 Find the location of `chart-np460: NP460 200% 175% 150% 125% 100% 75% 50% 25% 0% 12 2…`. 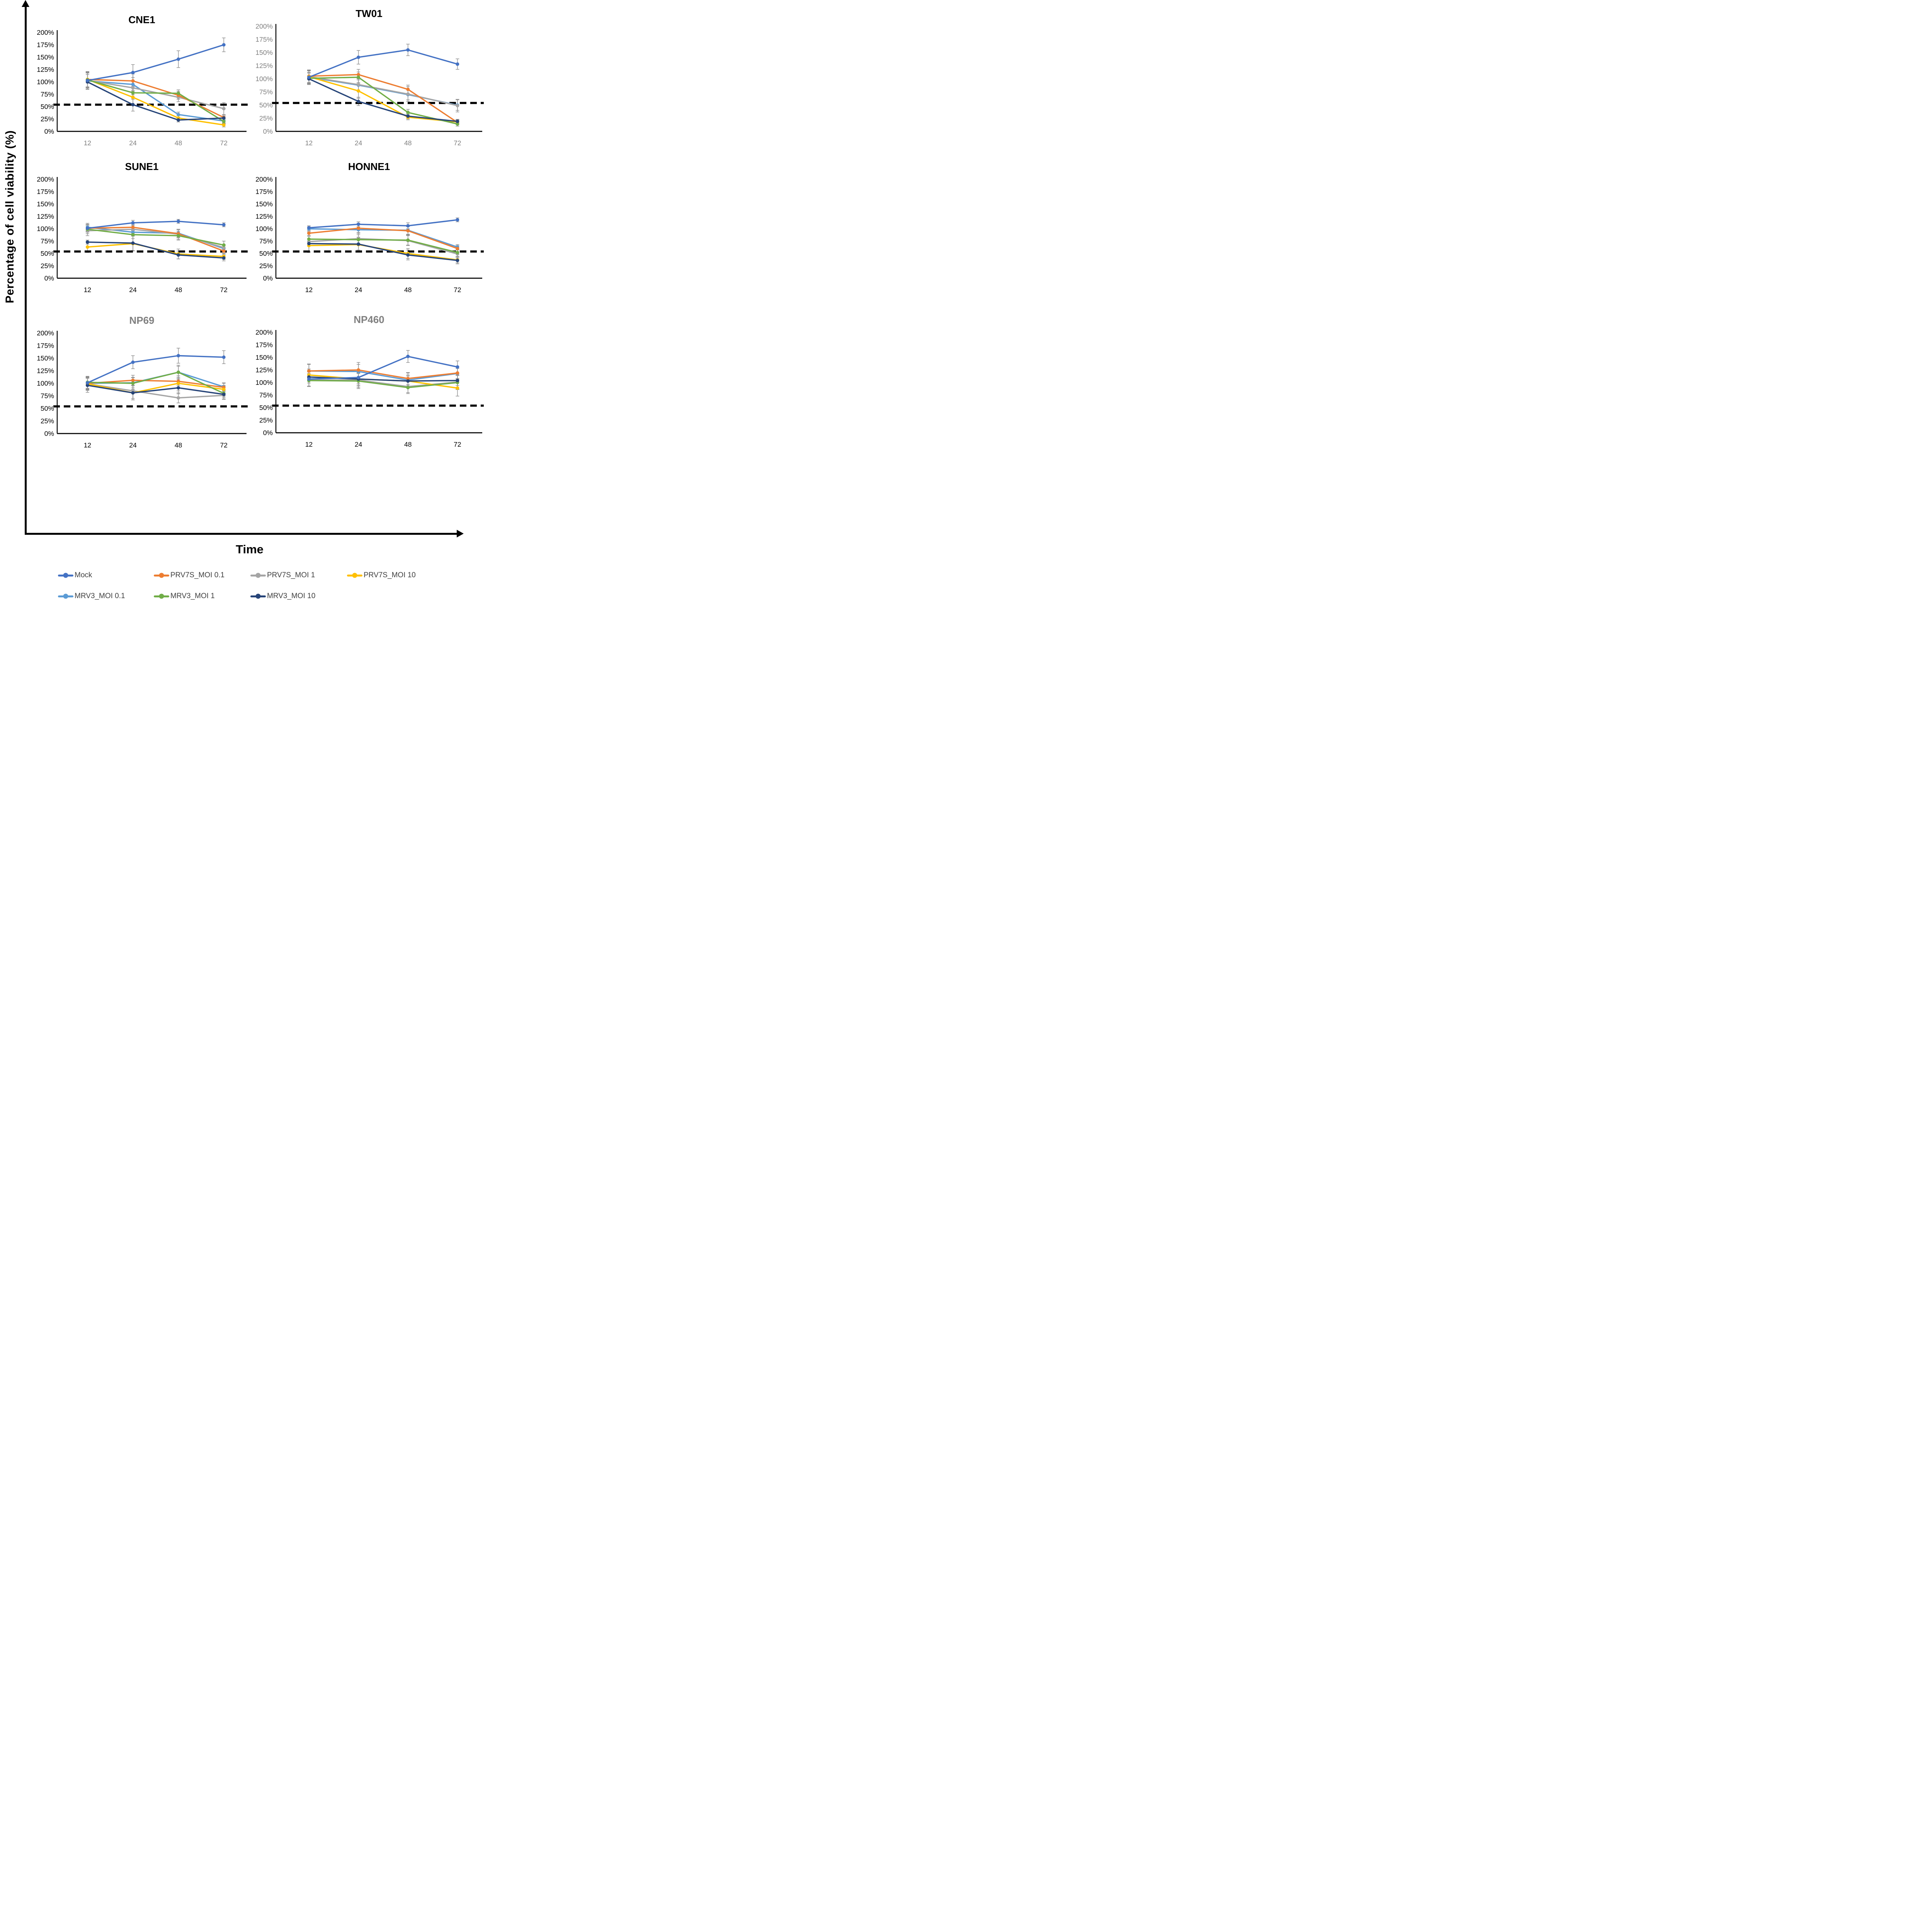

chart-np460: NP460 200% 175% 150% 125% 100% 75% 50% 25% 0% 12 2… is located at coordinates (369, 383).